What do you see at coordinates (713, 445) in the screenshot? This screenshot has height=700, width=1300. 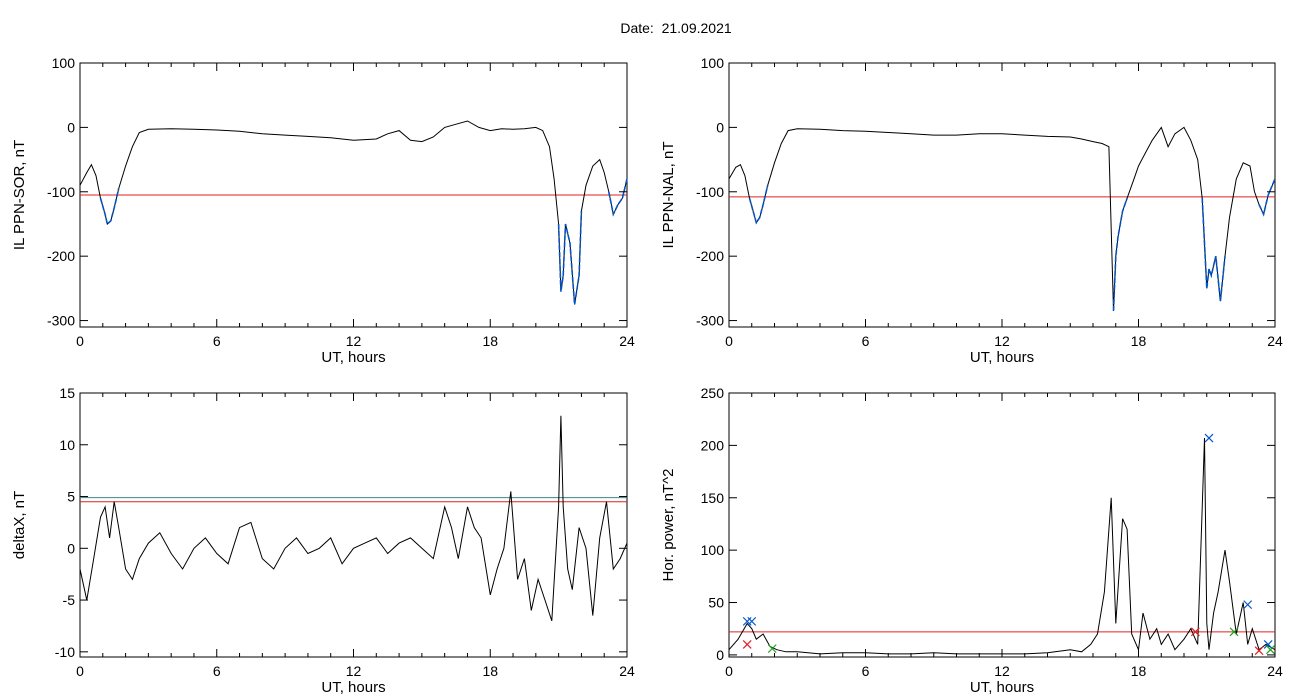 I see `y-tick-label: 200` at bounding box center [713, 445].